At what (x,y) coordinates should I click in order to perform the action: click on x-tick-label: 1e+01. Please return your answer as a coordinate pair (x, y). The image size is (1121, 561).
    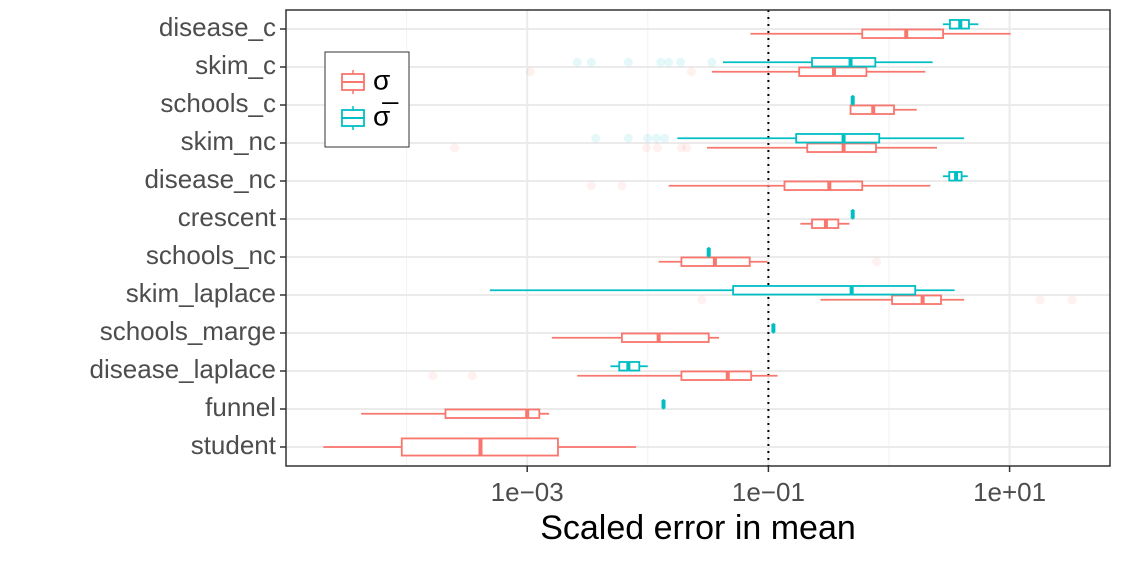
    Looking at the image, I should click on (1009, 492).